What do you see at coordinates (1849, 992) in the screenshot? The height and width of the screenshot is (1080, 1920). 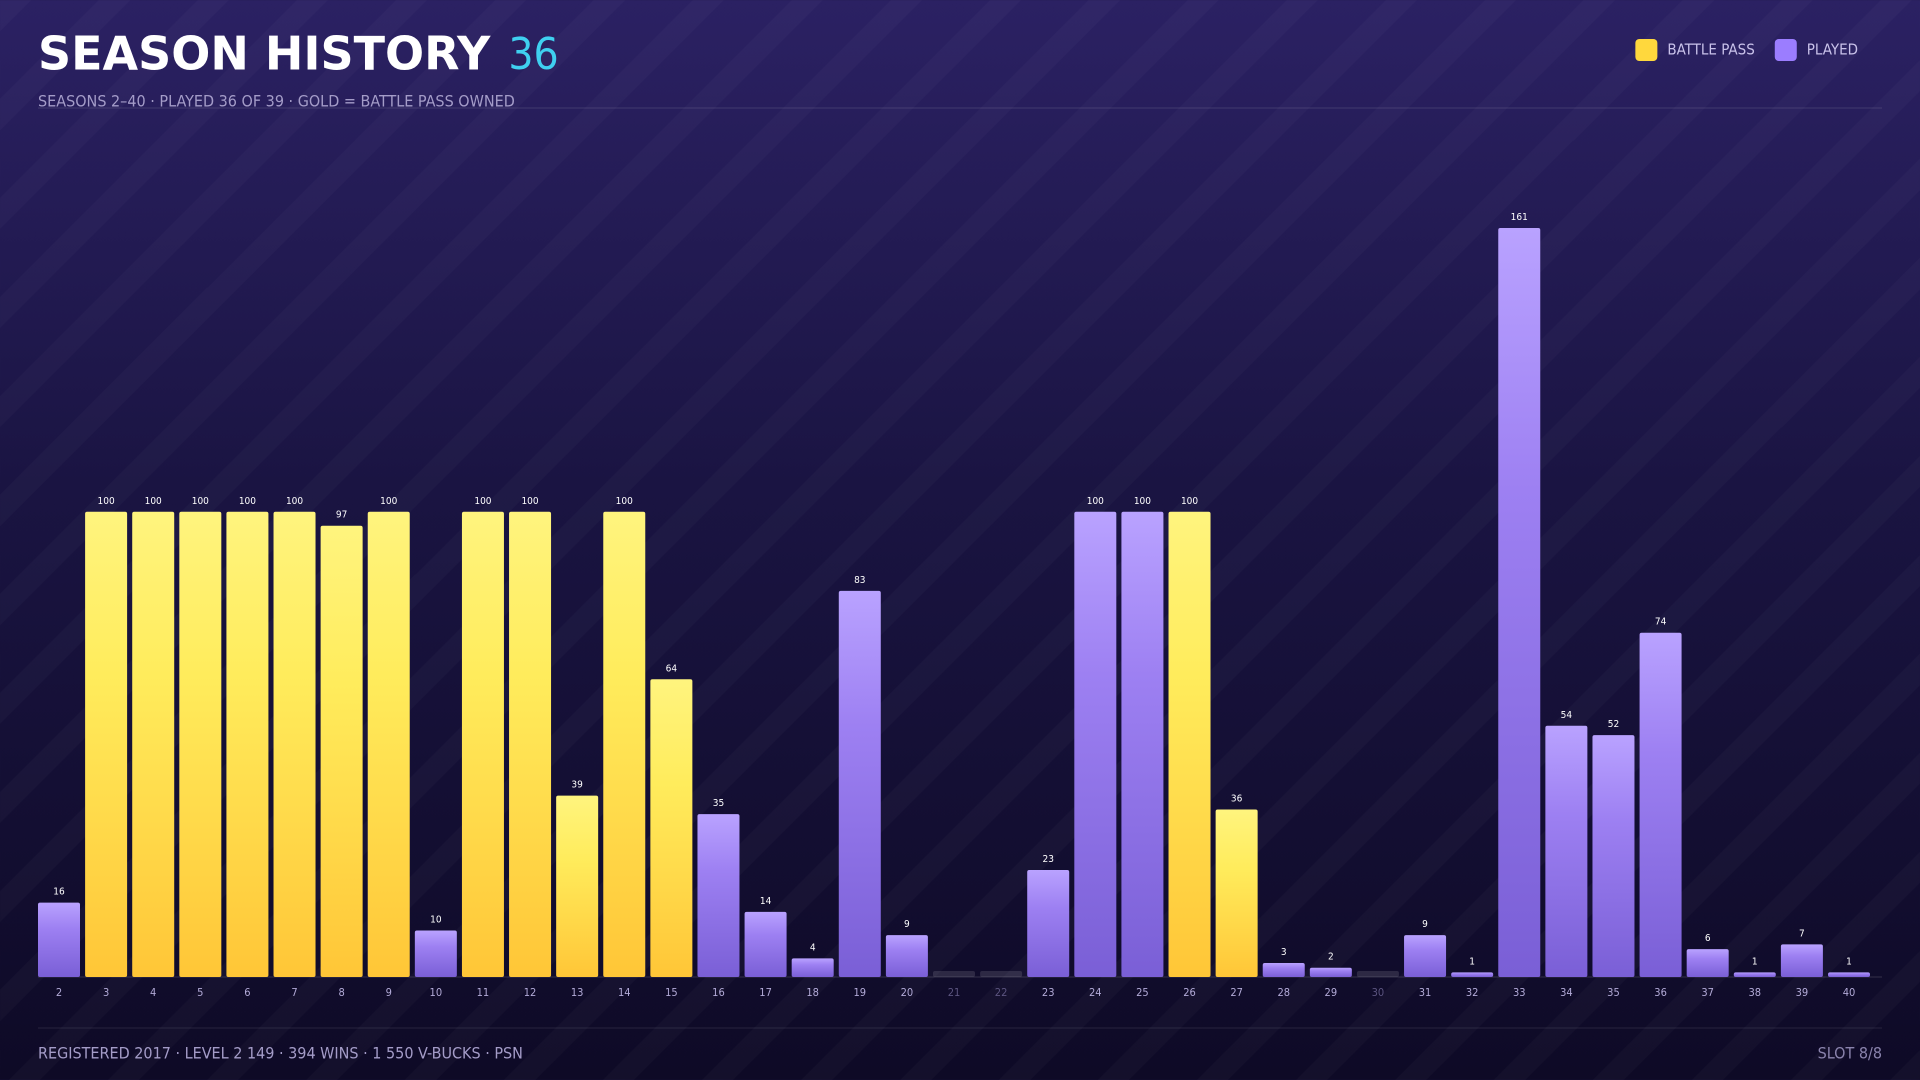 I see `x-tick-label: 40` at bounding box center [1849, 992].